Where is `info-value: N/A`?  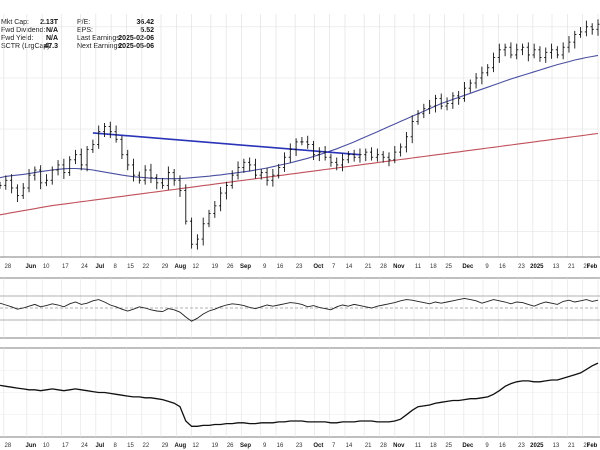 info-value: N/A is located at coordinates (52, 30).